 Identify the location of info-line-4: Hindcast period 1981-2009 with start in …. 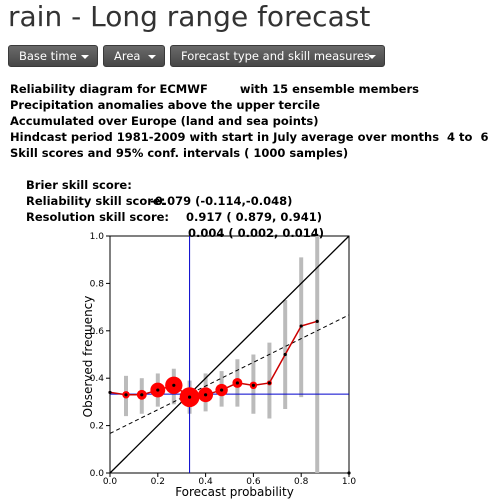
(249, 137).